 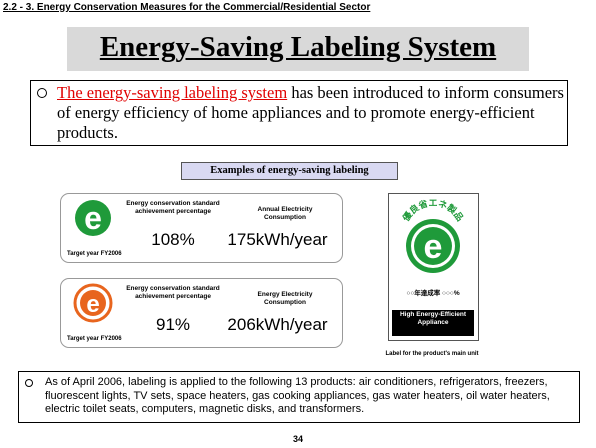 I want to click on achievement-value: 91%, so click(x=173, y=324).